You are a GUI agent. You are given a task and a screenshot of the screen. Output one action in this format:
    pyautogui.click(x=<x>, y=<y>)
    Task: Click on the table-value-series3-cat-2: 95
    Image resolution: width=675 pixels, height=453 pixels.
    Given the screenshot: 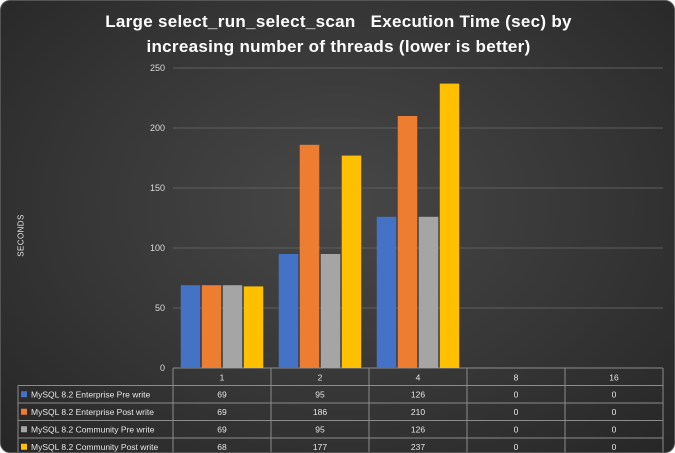 What is the action you would take?
    pyautogui.click(x=320, y=429)
    